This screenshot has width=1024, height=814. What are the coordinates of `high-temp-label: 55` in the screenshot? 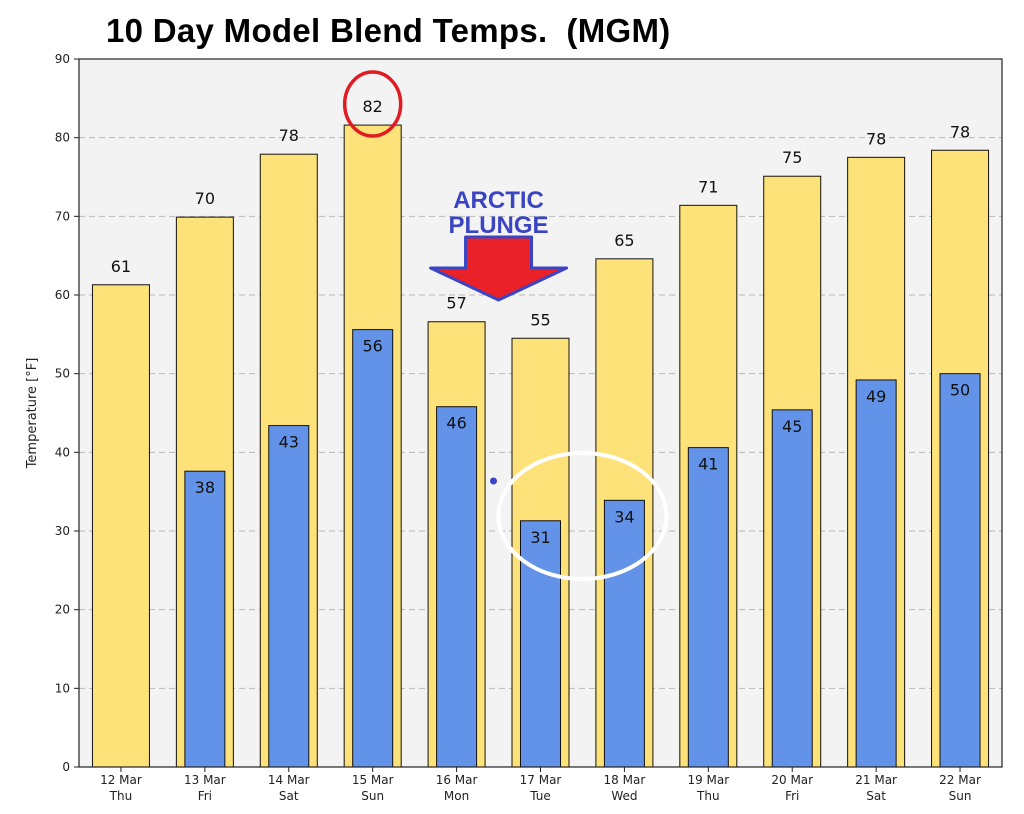 It's located at (540, 319).